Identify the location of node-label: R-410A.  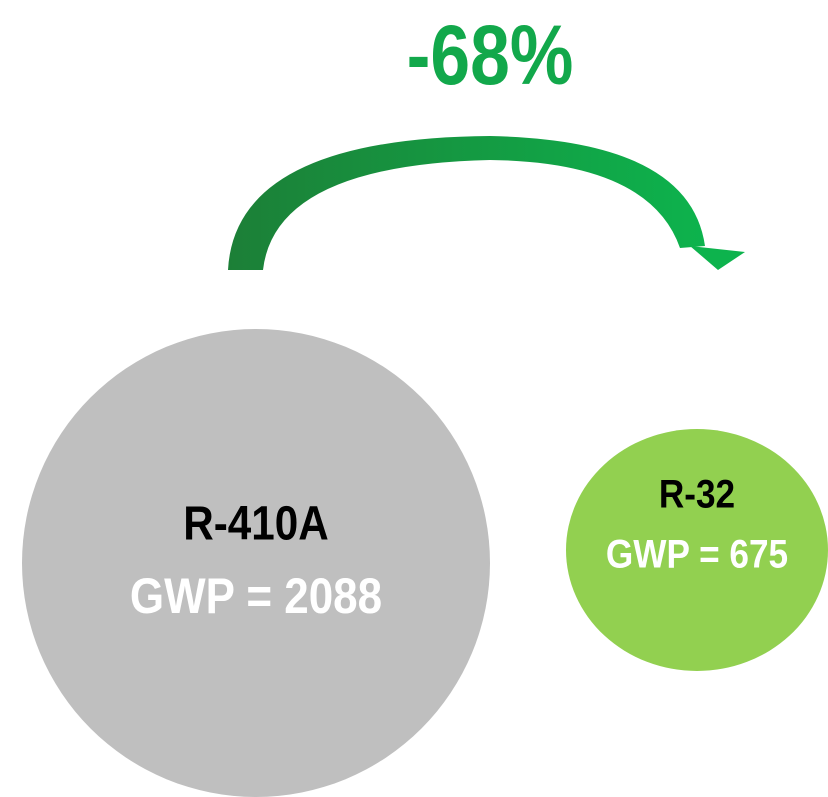
(256, 523).